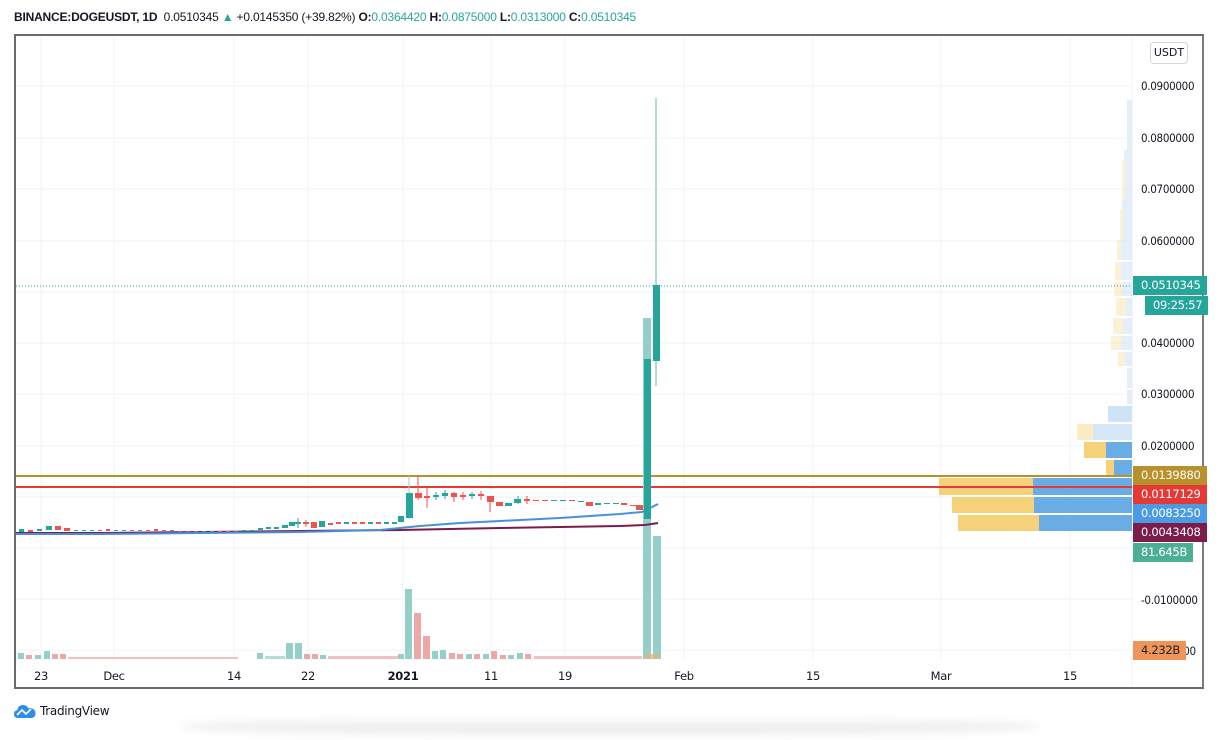 This screenshot has height=740, width=1220. Describe the element at coordinates (114, 676) in the screenshot. I see `time-tick: Dec` at that location.